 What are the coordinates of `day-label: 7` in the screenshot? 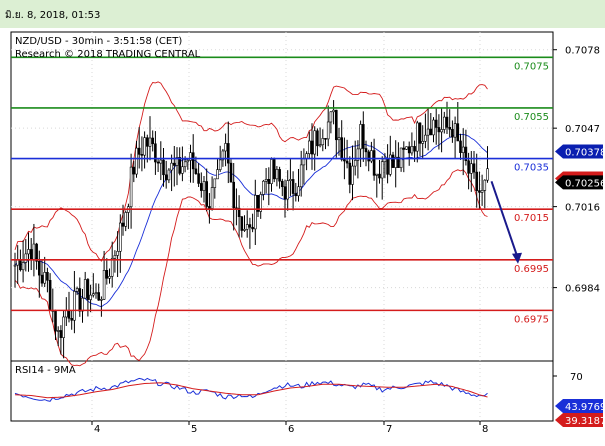 It's located at (389, 429).